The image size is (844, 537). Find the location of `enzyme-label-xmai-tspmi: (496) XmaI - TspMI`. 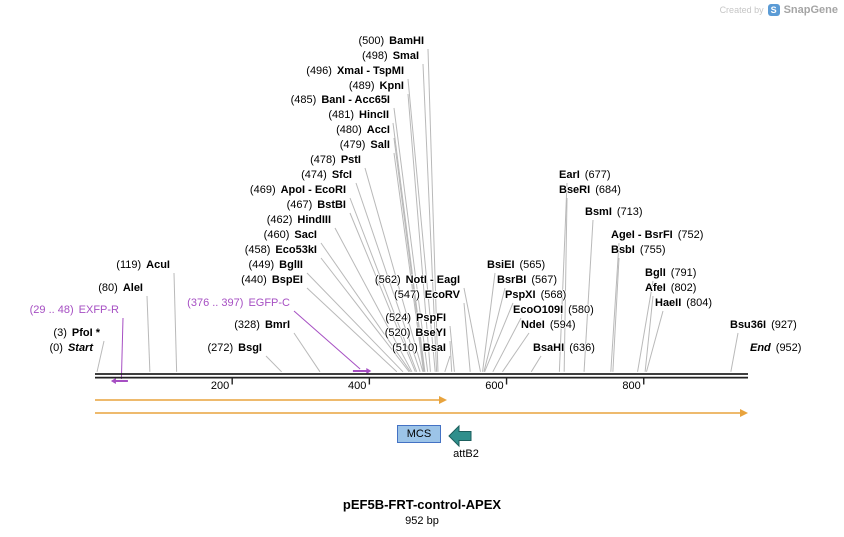

enzyme-label-xmai-tspmi: (496) XmaI - TspMI is located at coordinates (355, 71).